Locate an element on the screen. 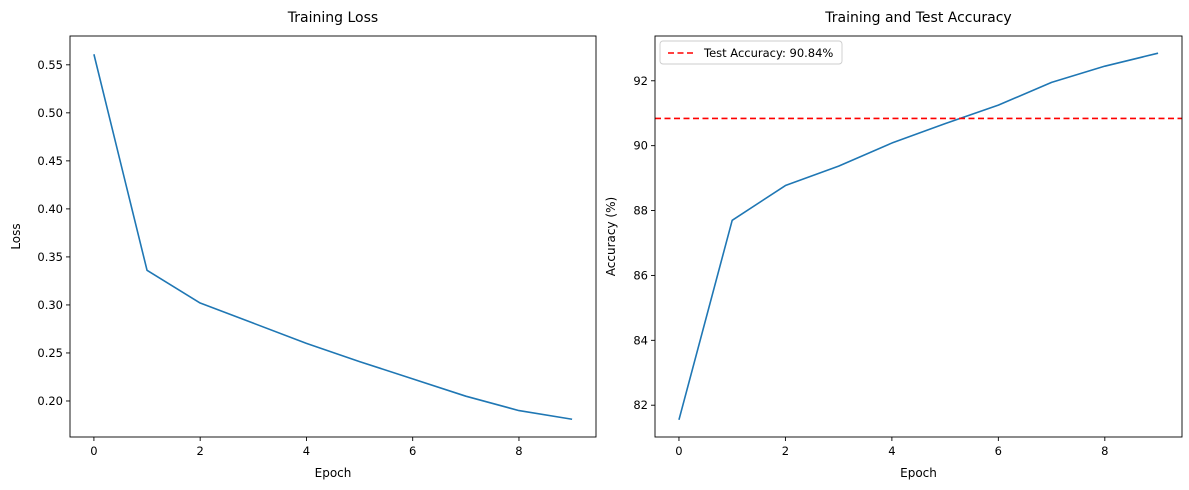  y-tick-label: 0.25 is located at coordinates (50, 353).